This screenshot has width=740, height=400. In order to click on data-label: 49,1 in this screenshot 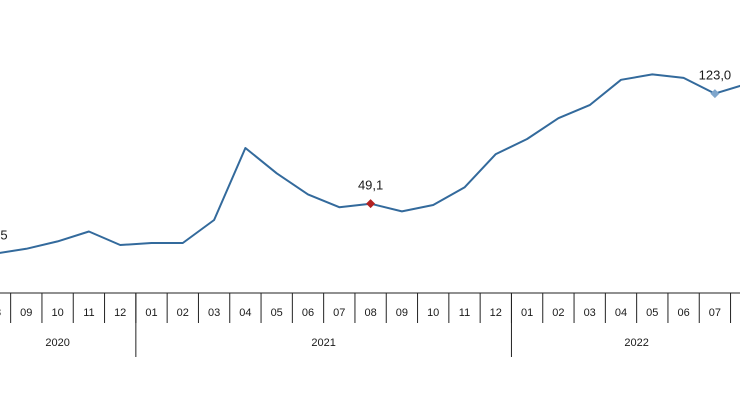, I will do `click(370, 185)`.